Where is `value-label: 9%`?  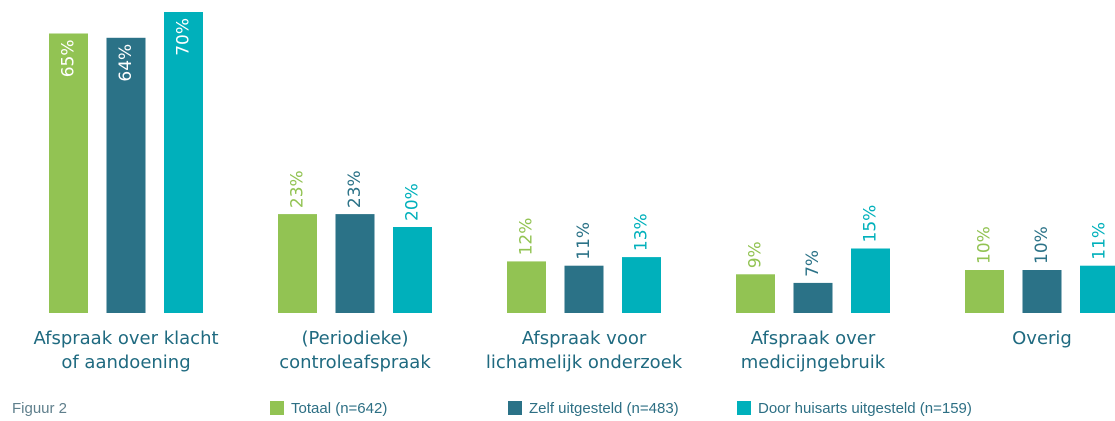
value-label: 9% is located at coordinates (756, 254).